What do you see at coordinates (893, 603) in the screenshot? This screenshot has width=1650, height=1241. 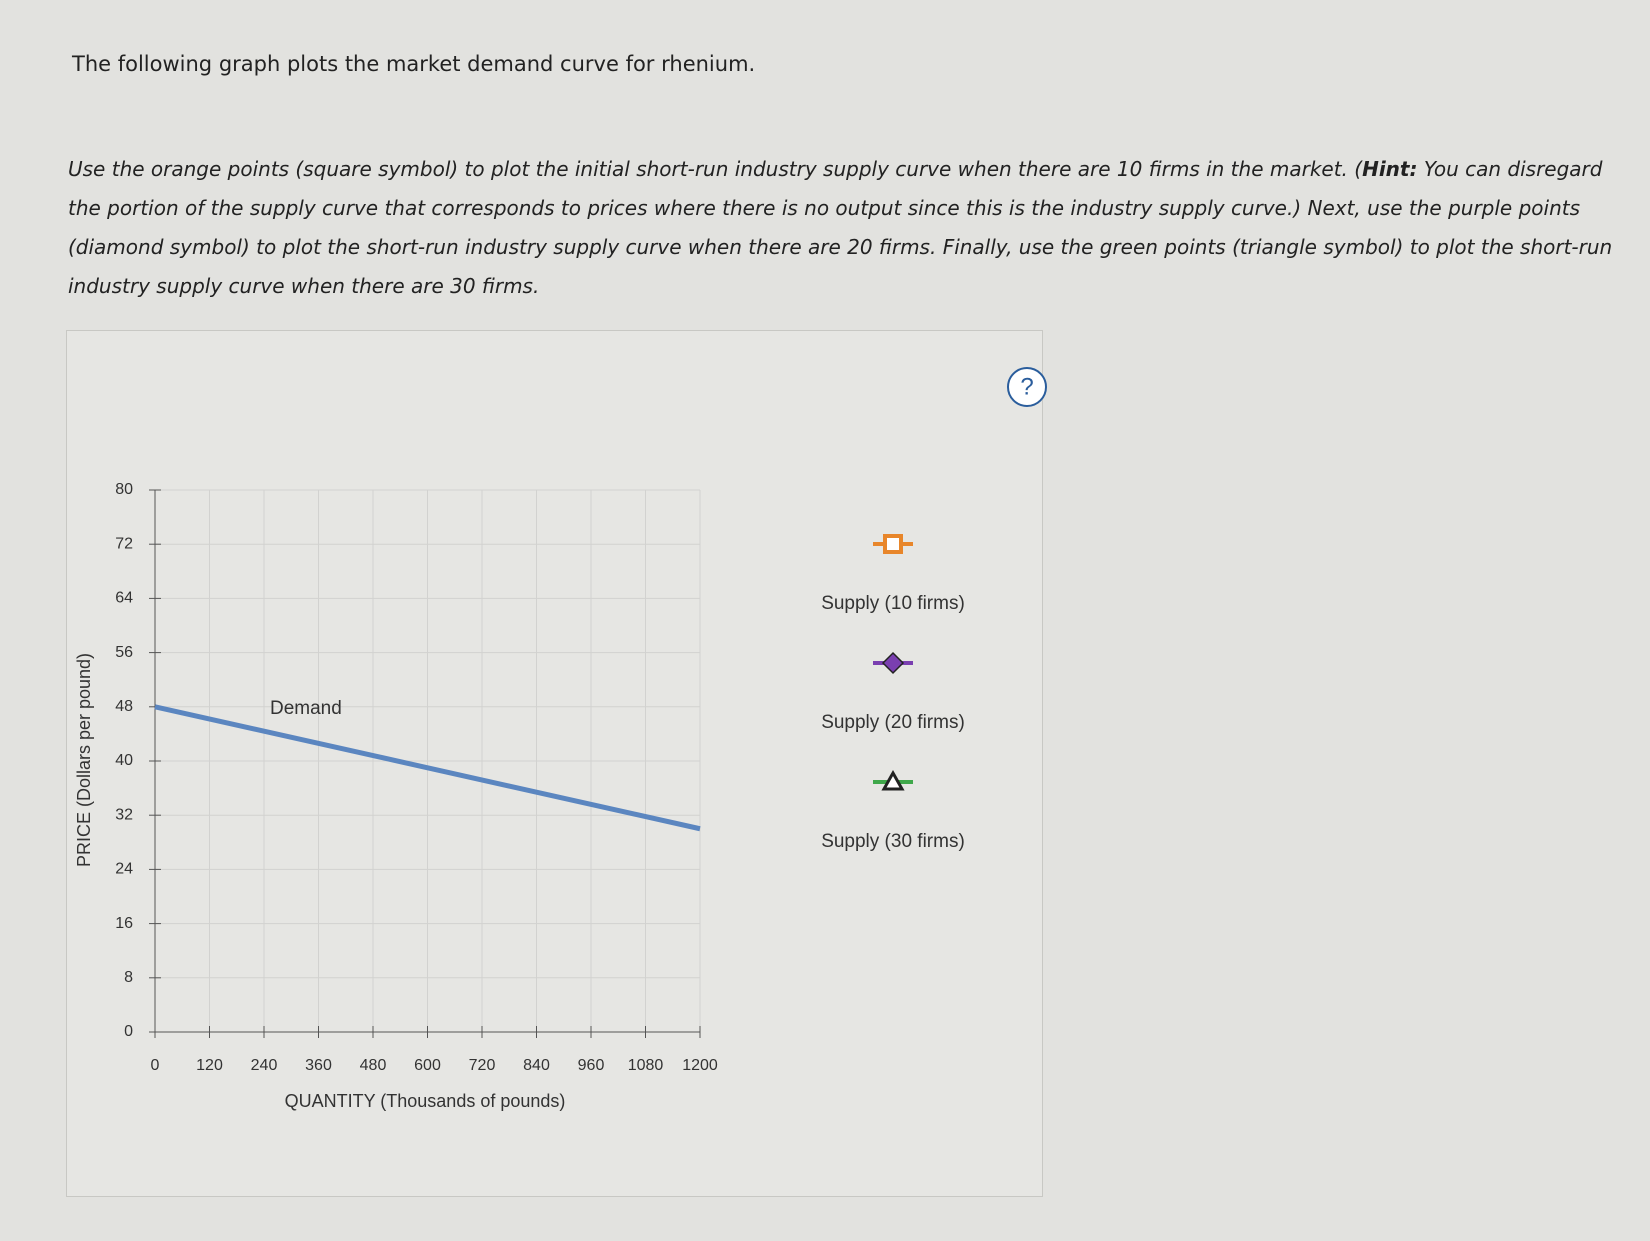 I see `legend-label: Supply (10 firms)` at bounding box center [893, 603].